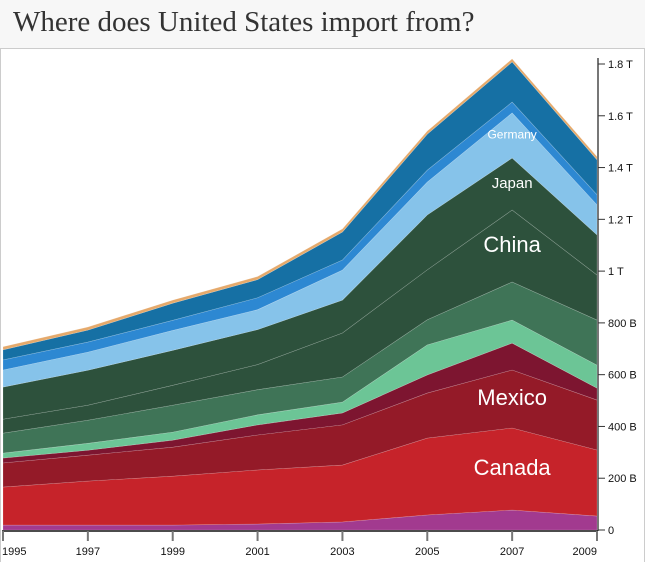 Image resolution: width=645 pixels, height=562 pixels. Describe the element at coordinates (585, 552) in the screenshot. I see `x-tick-label: 2009` at that location.